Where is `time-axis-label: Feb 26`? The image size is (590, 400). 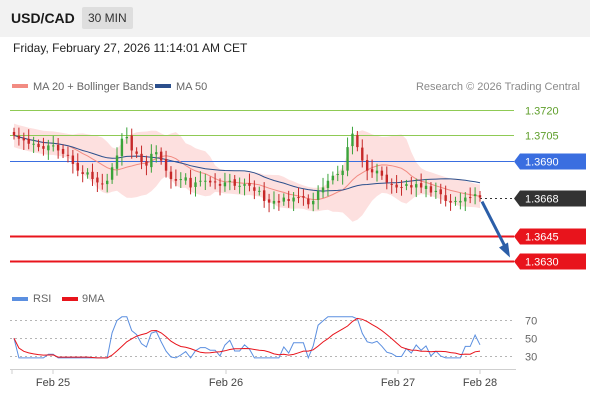 time-axis-label: Feb 26 is located at coordinates (226, 383).